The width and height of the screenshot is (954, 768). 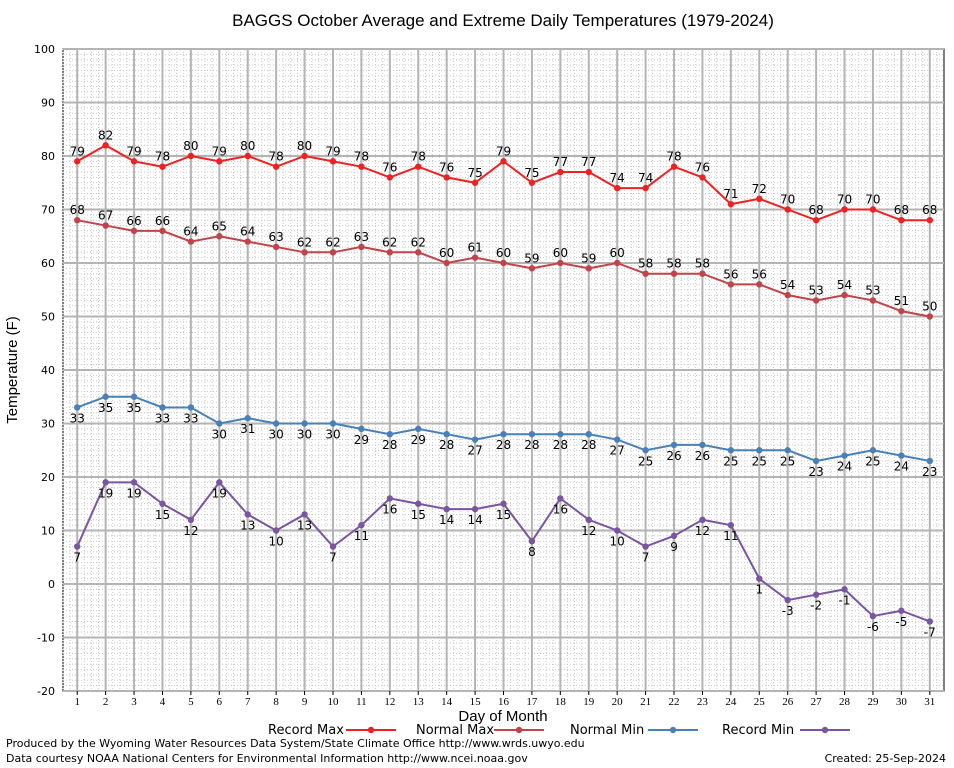 What do you see at coordinates (77, 151) in the screenshot?
I see `record-max-data-label: 79` at bounding box center [77, 151].